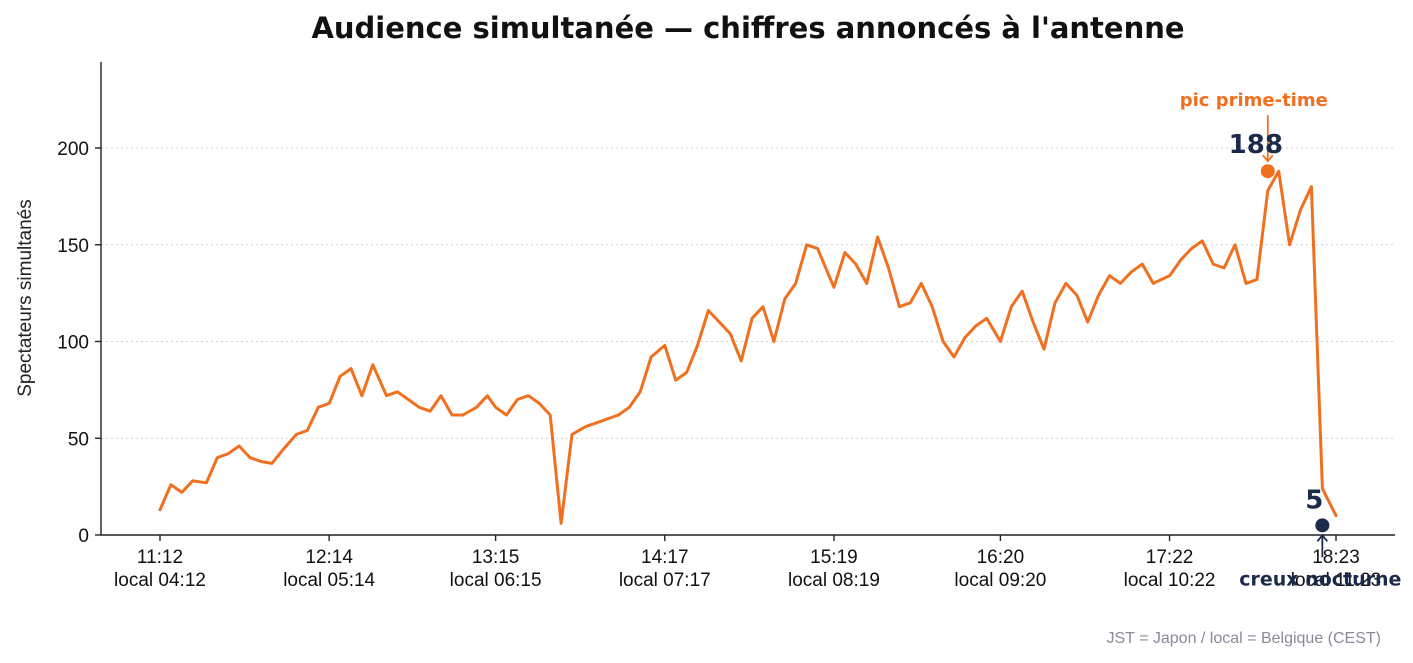 The width and height of the screenshot is (1413, 663). I want to click on y-axis-ticks: 0 50 100 150 200, so click(79, 343).